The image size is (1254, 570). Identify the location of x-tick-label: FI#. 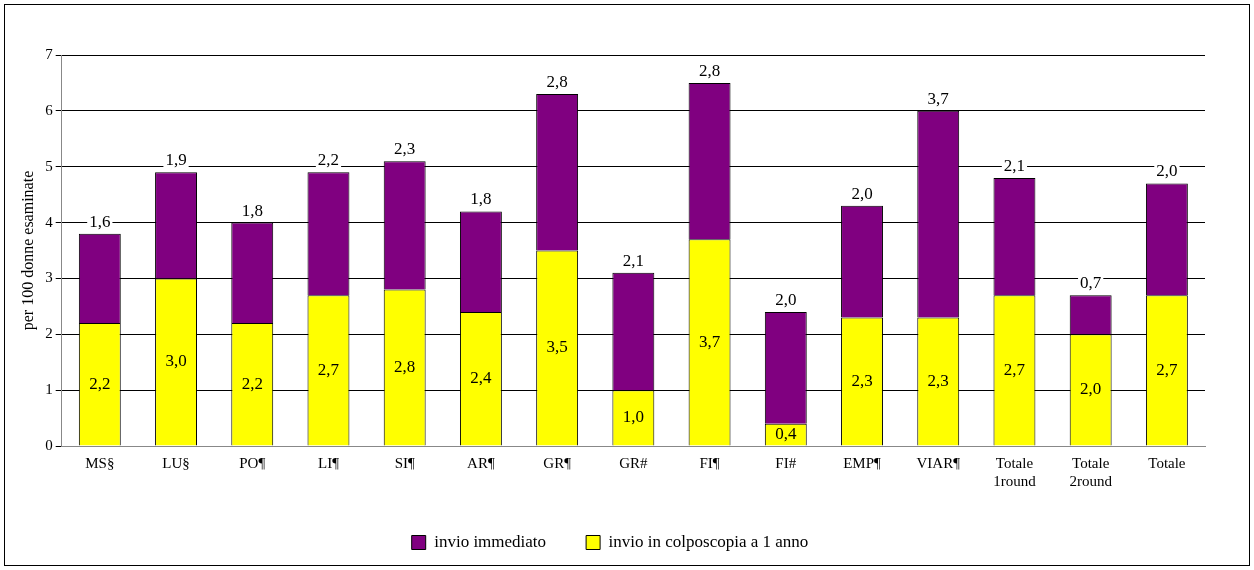
(786, 462).